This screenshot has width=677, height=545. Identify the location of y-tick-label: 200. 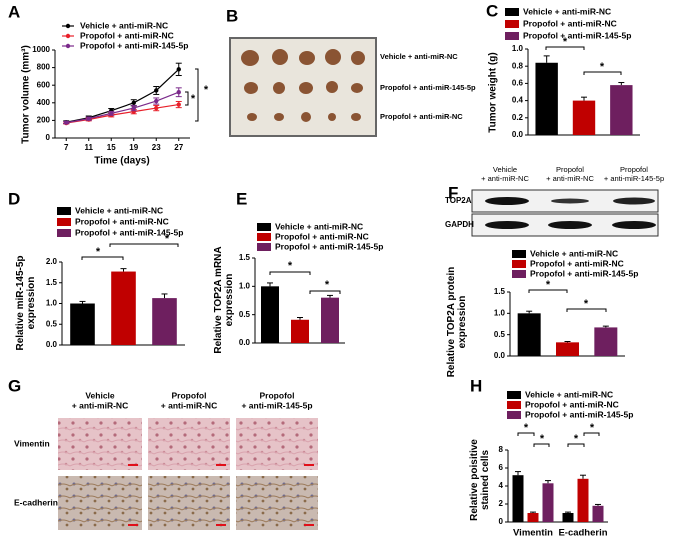
(44, 120).